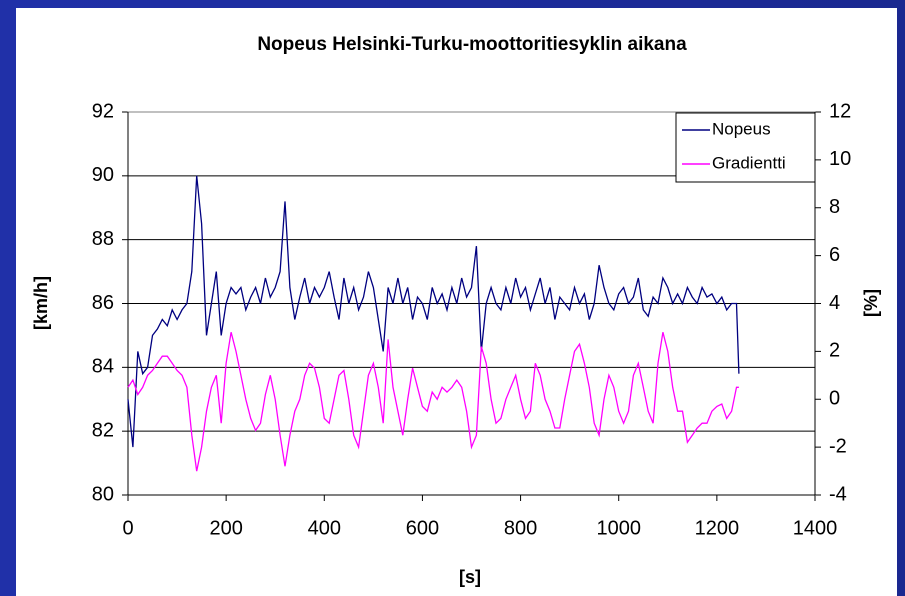 The image size is (905, 596). I want to click on x-tick-label: 200, so click(225, 528).